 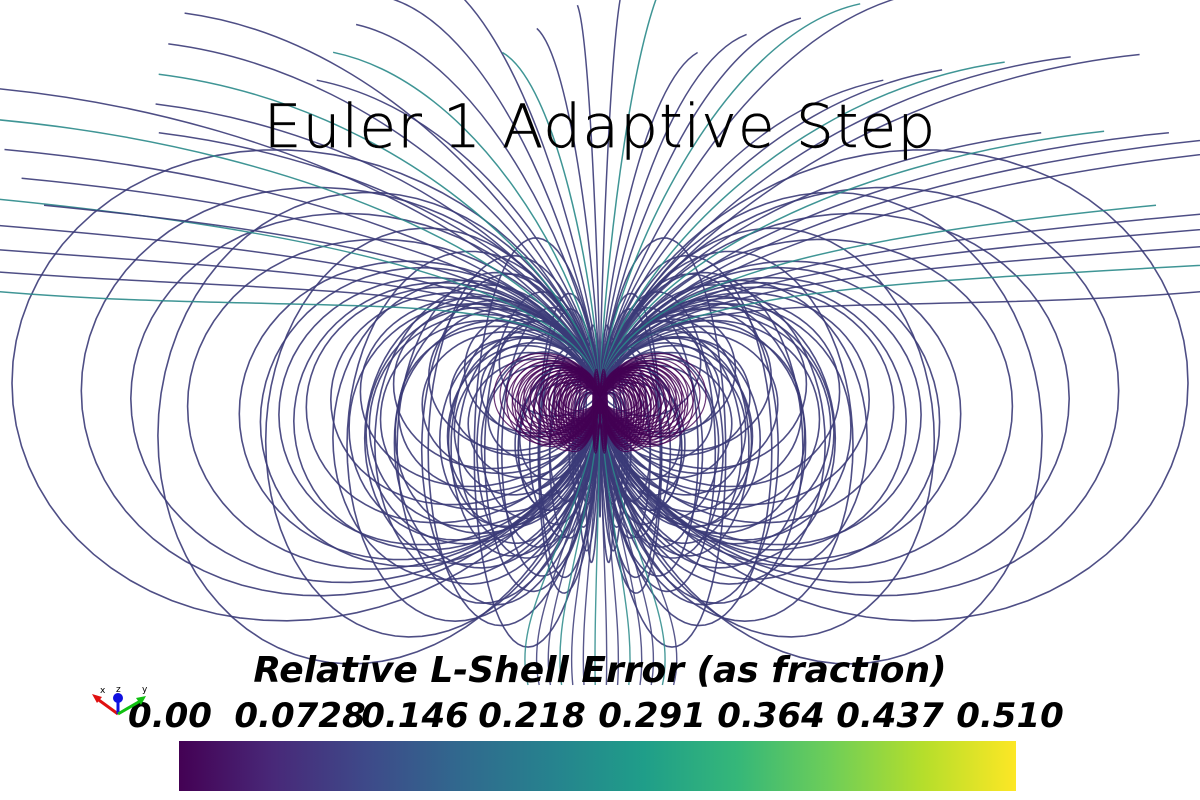 I want to click on colorbar-tick: 0.218, so click(x=532, y=716).